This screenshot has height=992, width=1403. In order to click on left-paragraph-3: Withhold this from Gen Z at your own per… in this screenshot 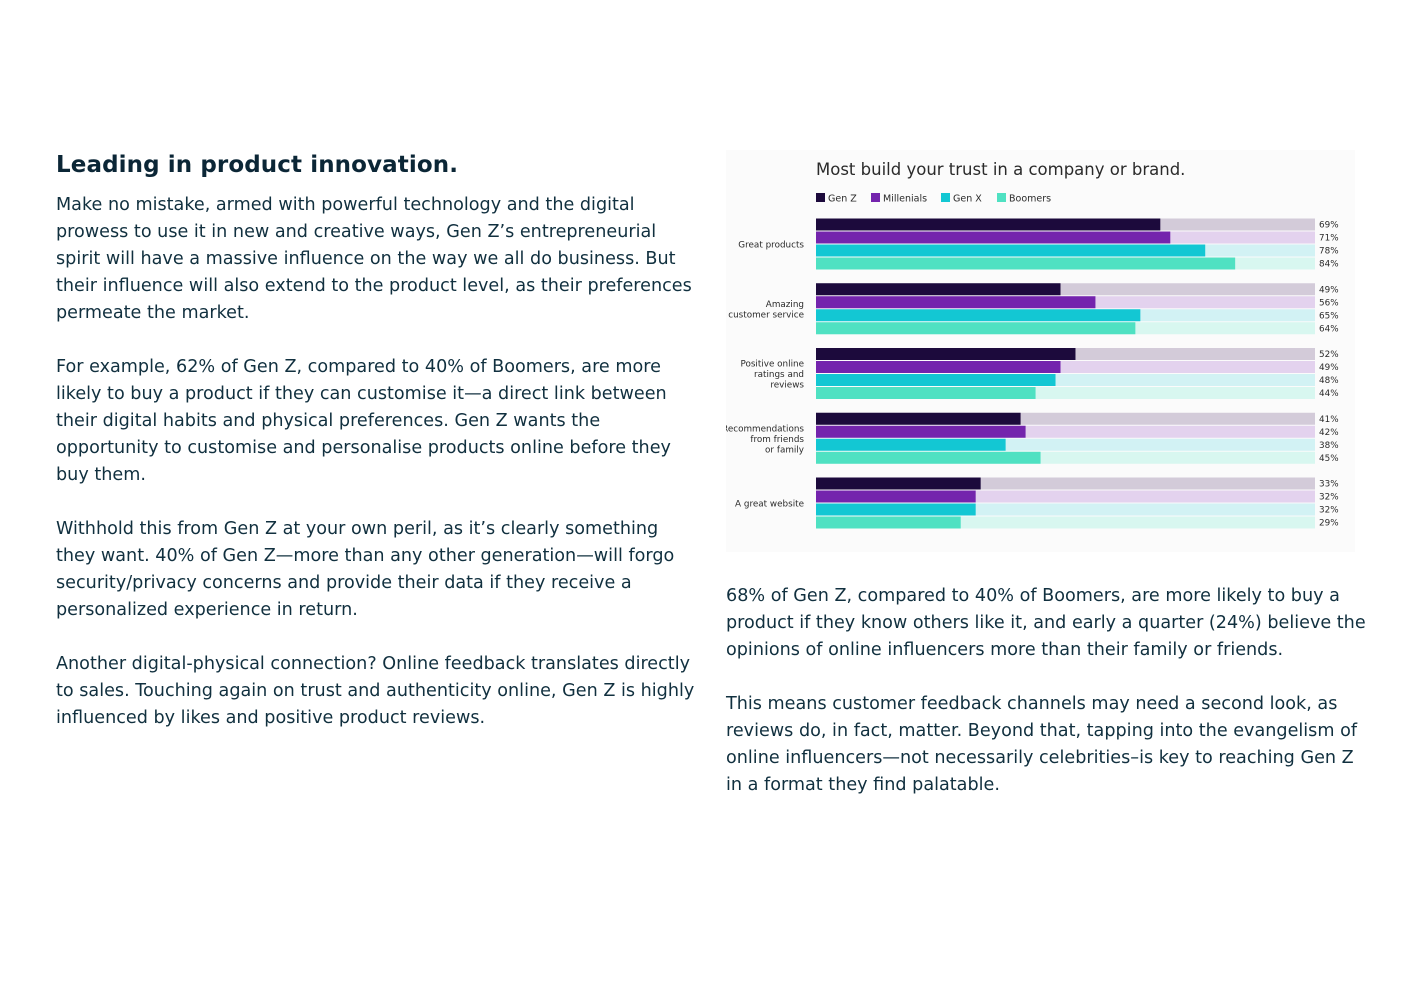, I will do `click(365, 569)`.